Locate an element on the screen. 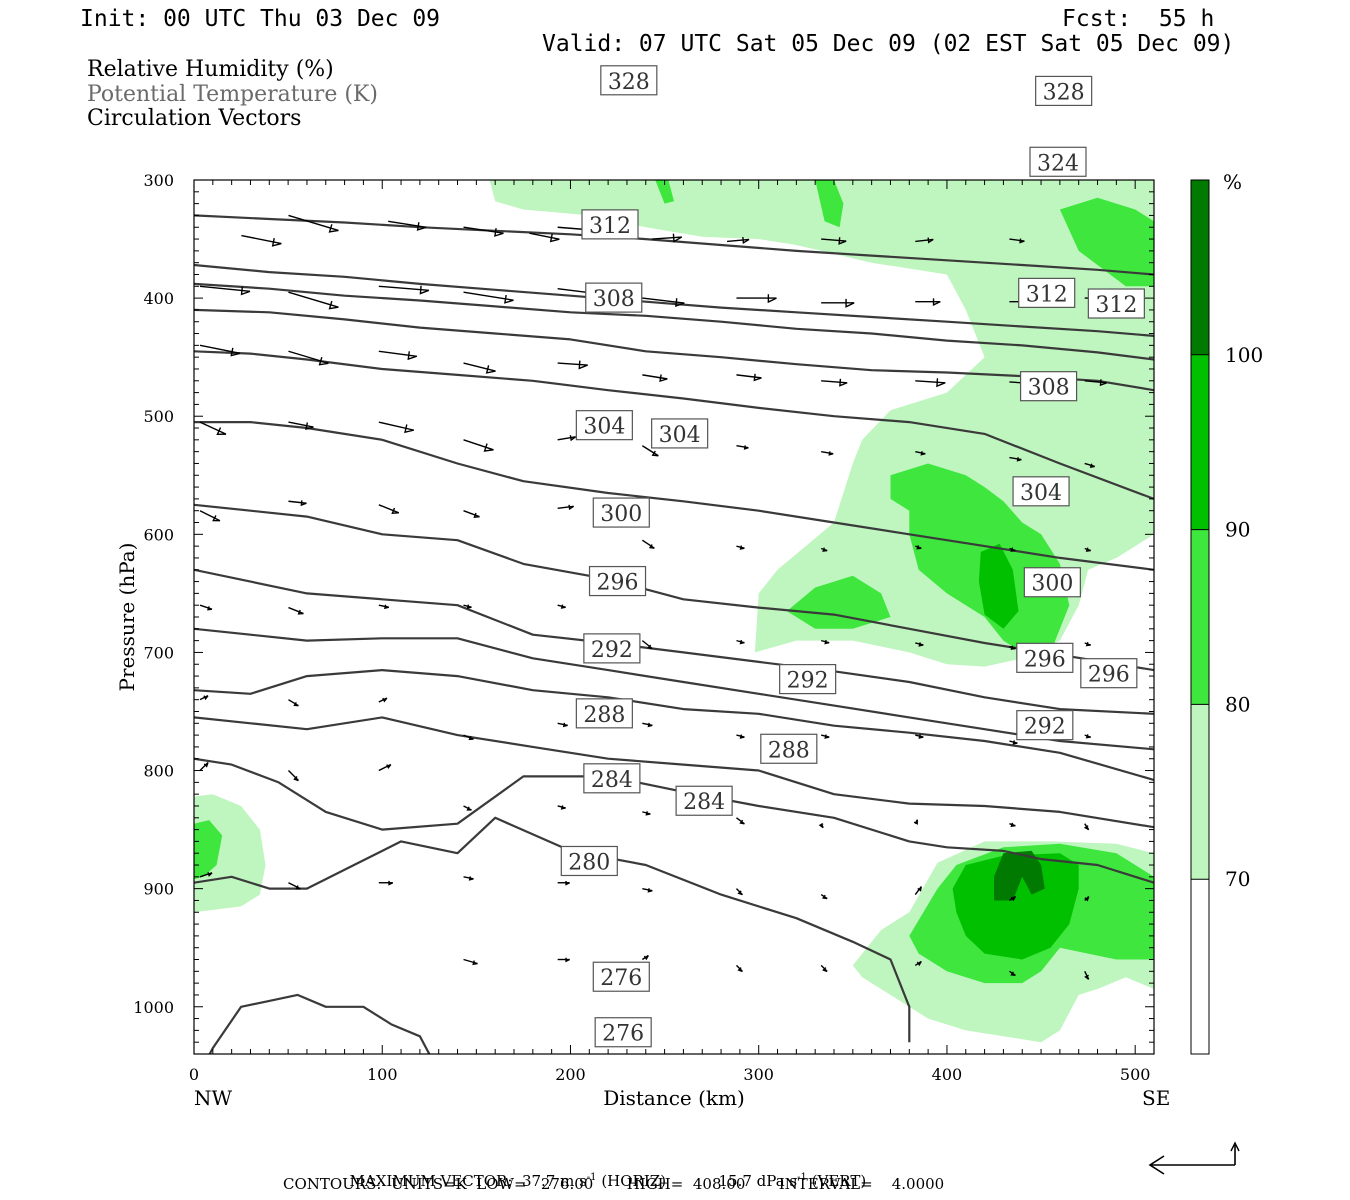  contour-label-284: 284 is located at coordinates (704, 800).